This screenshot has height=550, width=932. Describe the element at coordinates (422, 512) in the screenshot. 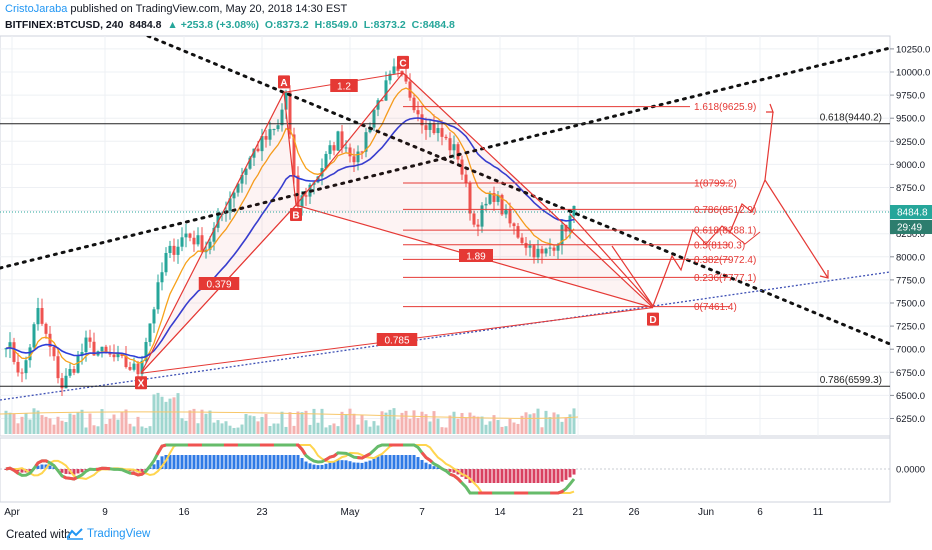

I see `time-tick-label: 7` at that location.